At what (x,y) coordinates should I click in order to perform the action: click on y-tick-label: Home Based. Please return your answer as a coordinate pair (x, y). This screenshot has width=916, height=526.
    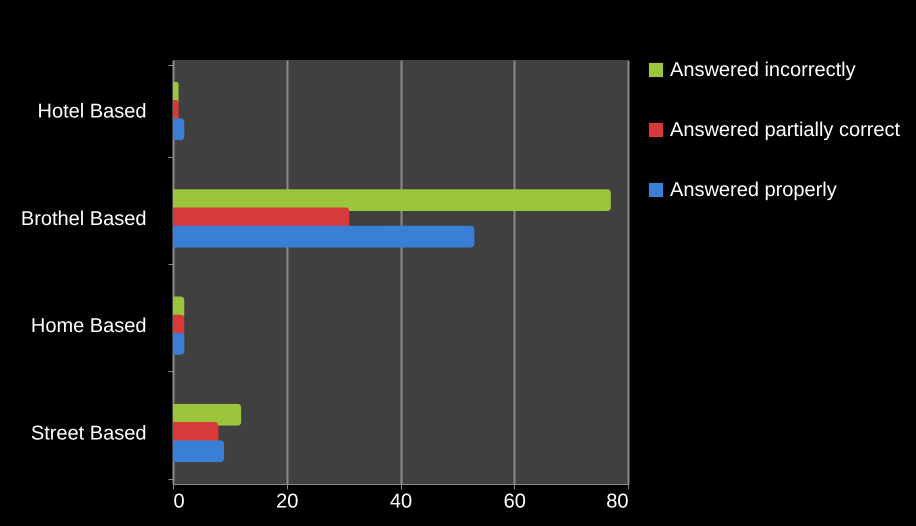
    Looking at the image, I should click on (88, 326).